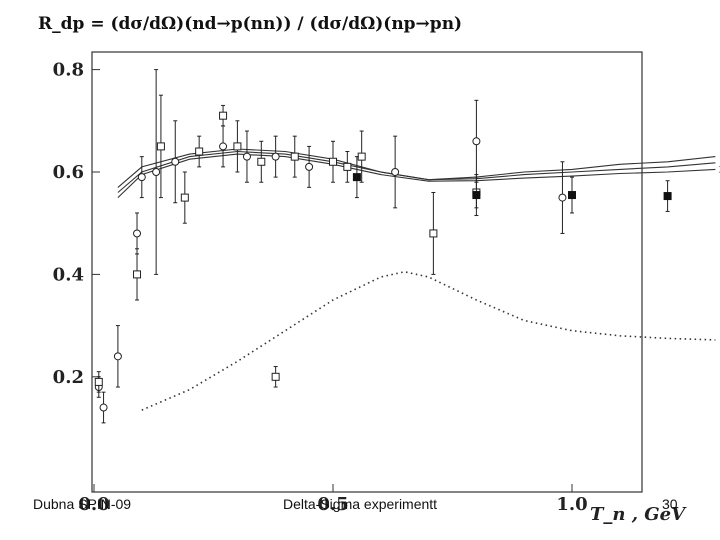 The height and width of the screenshot is (540, 720). I want to click on footer-center: Delta-Sigma experimentt, so click(360, 504).